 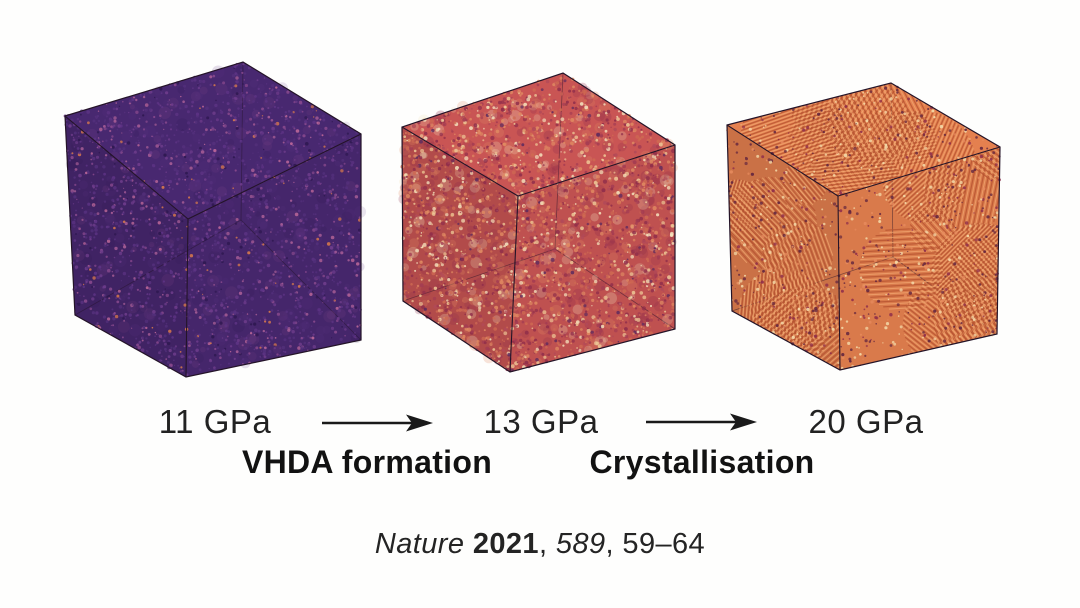 What do you see at coordinates (866, 421) in the screenshot?
I see `pressure-label-20gpa: 20 GPa` at bounding box center [866, 421].